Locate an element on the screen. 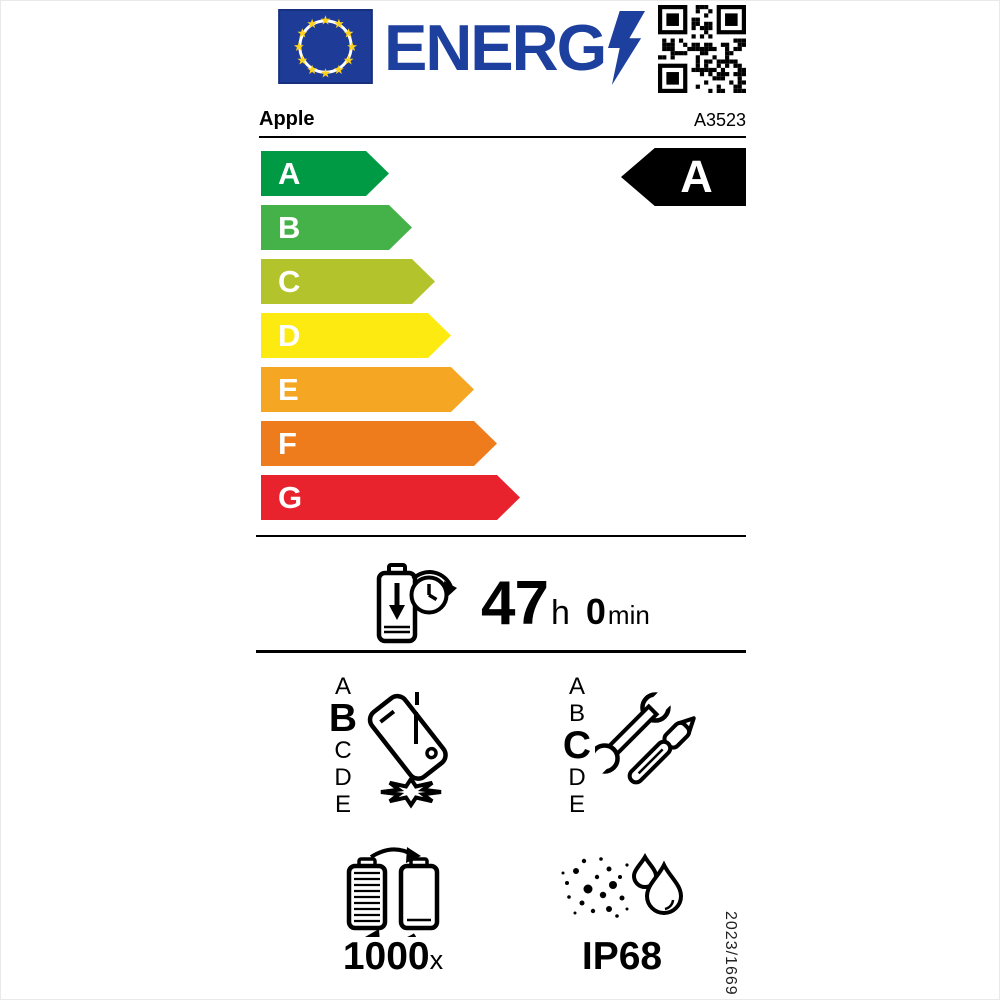 This screenshot has width=1000, height=1000. energ-logo: ENERG is located at coordinates (515, 47).